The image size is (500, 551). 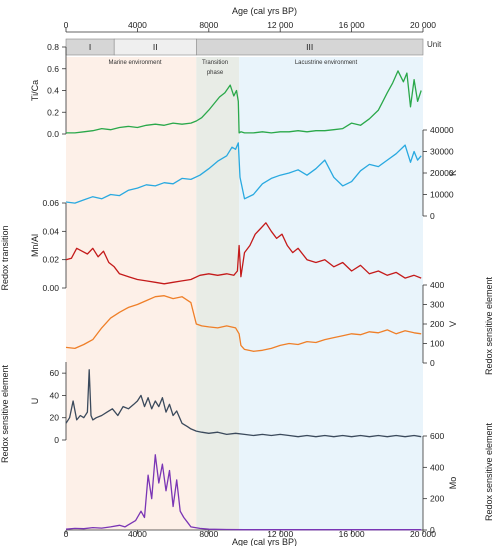 I want to click on y-tick-label-3-3: 300, so click(x=437, y=305).